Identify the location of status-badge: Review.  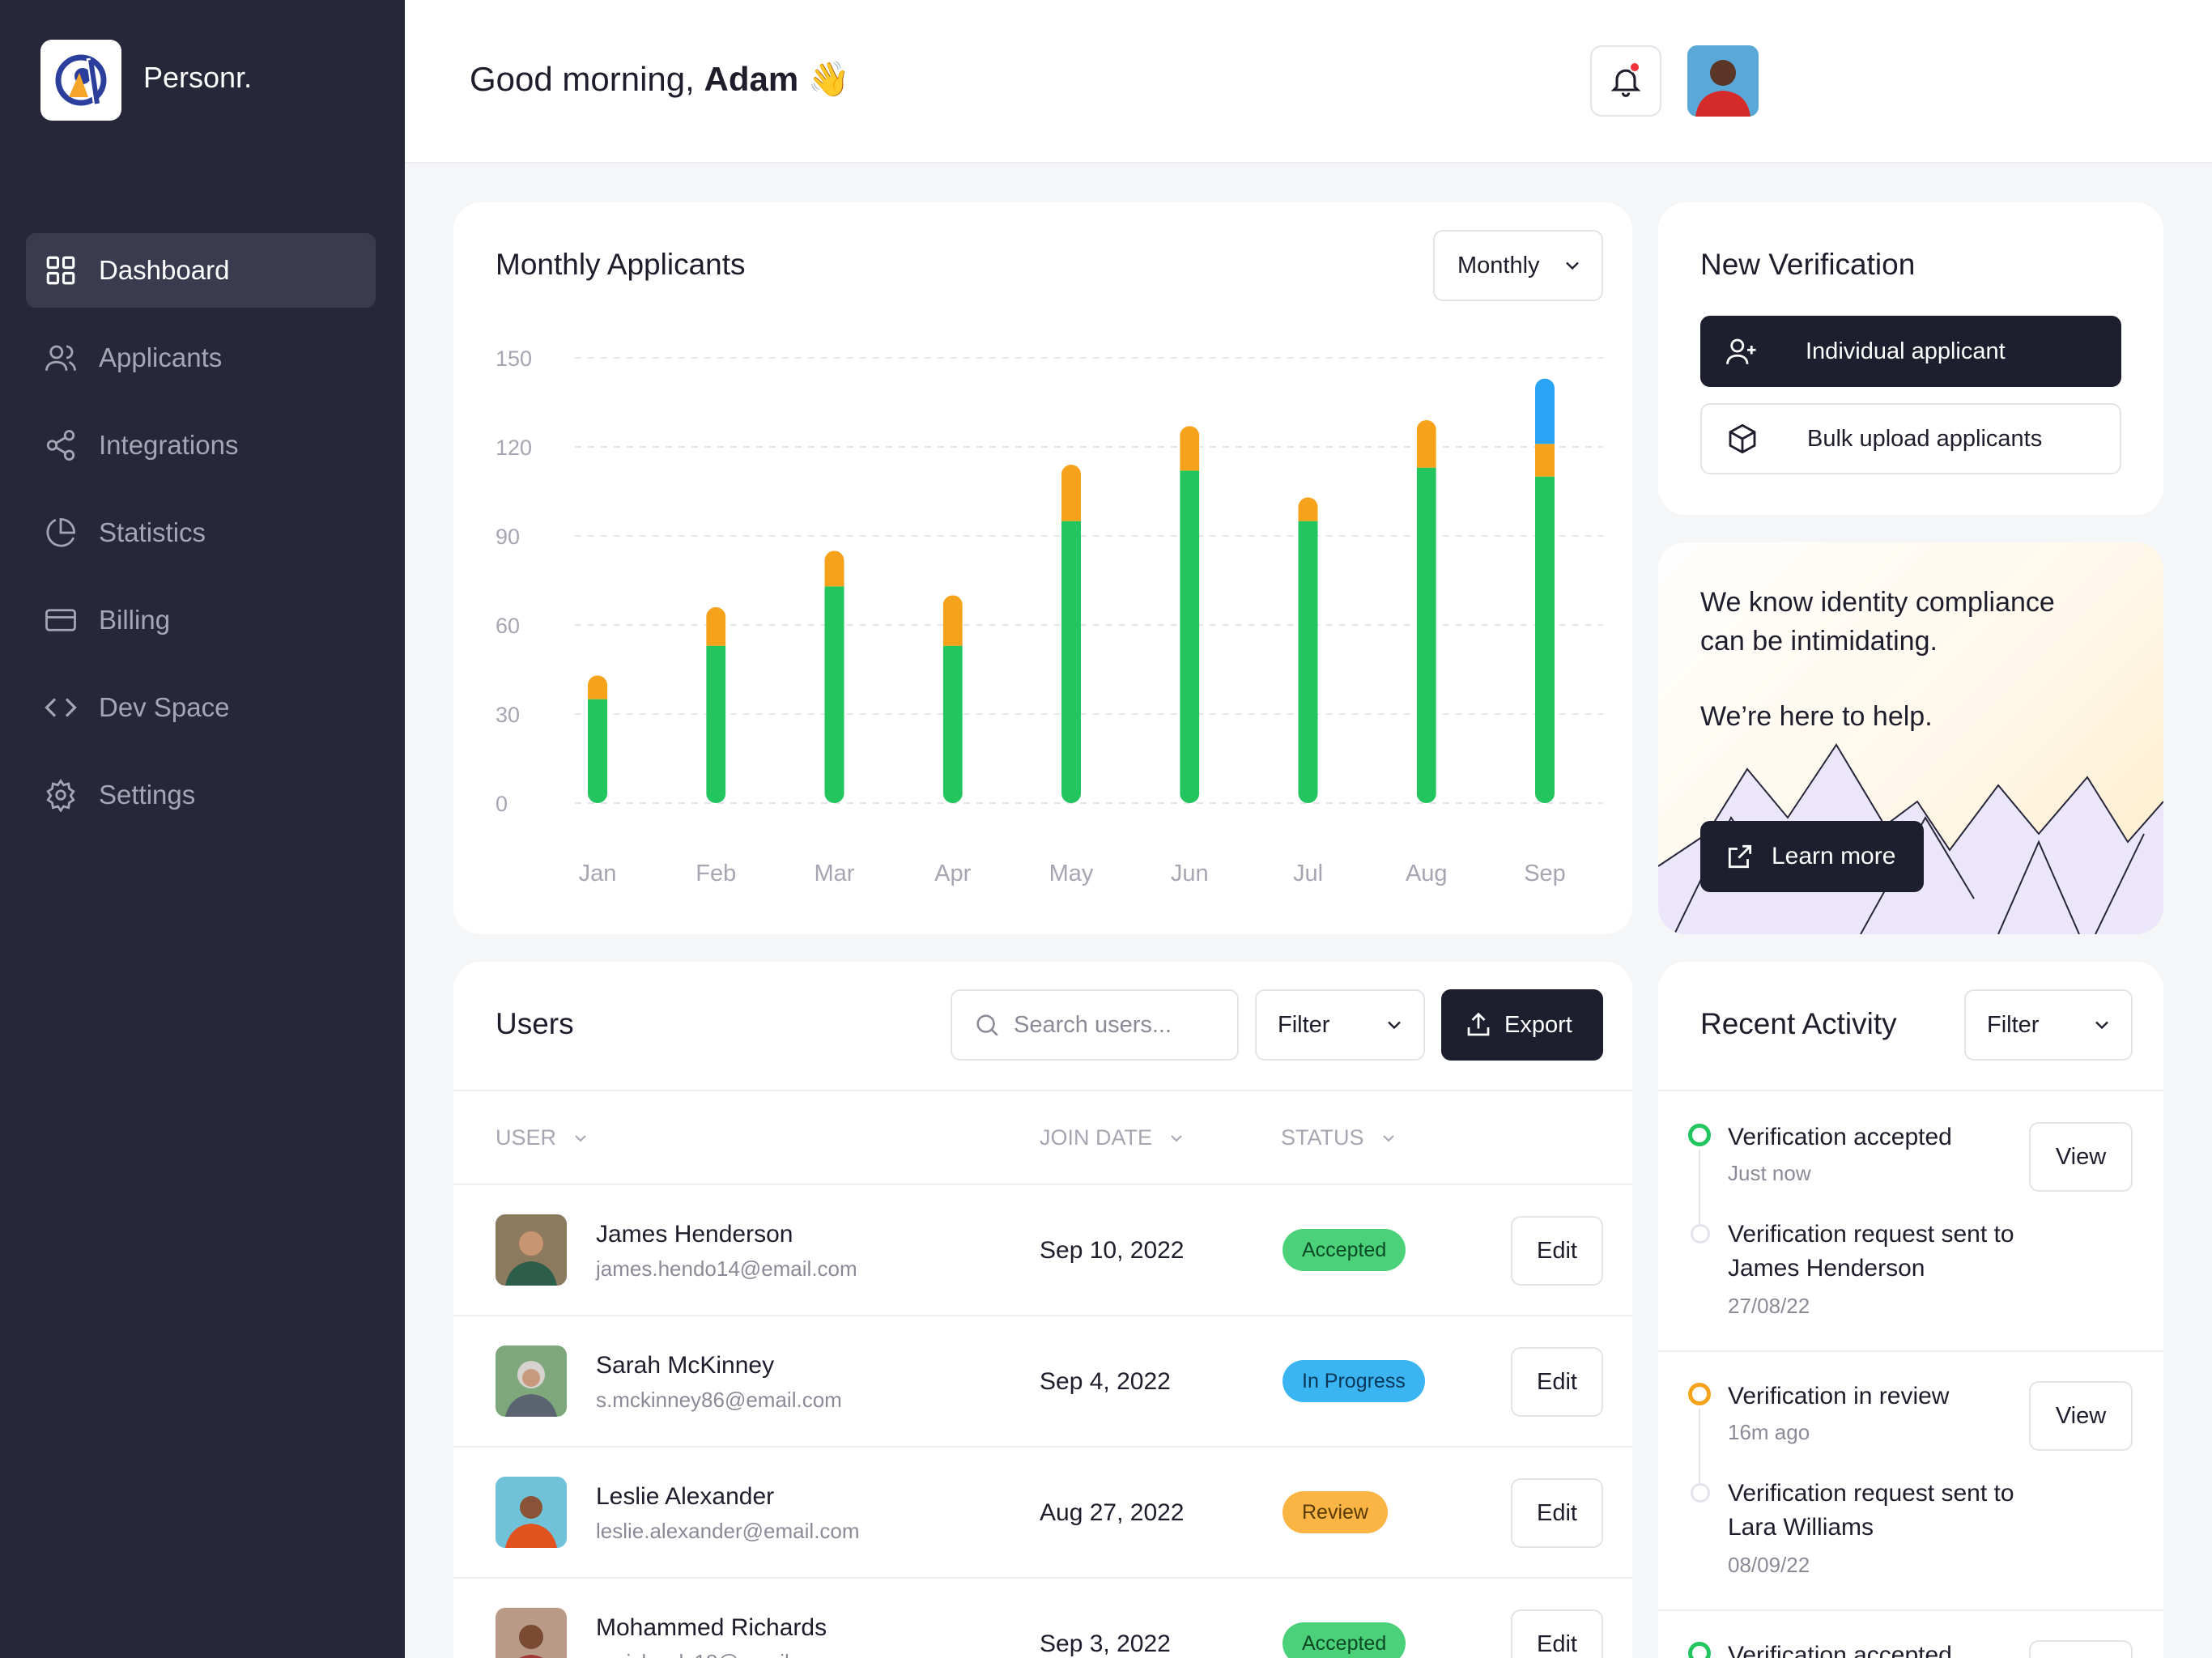
(1336, 1512).